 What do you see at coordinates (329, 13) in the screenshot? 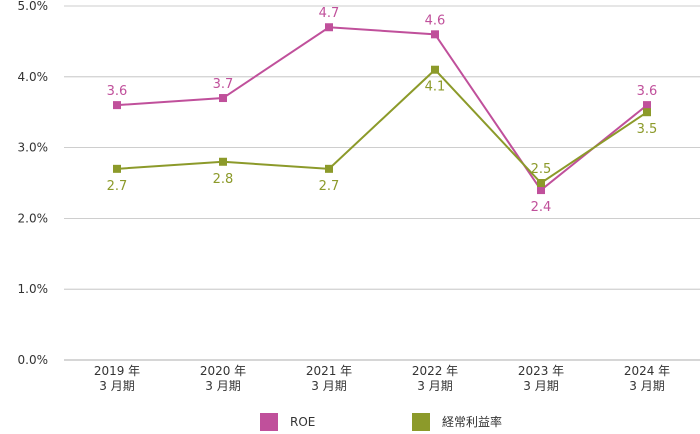
I see `data-label: 4.7` at bounding box center [329, 13].